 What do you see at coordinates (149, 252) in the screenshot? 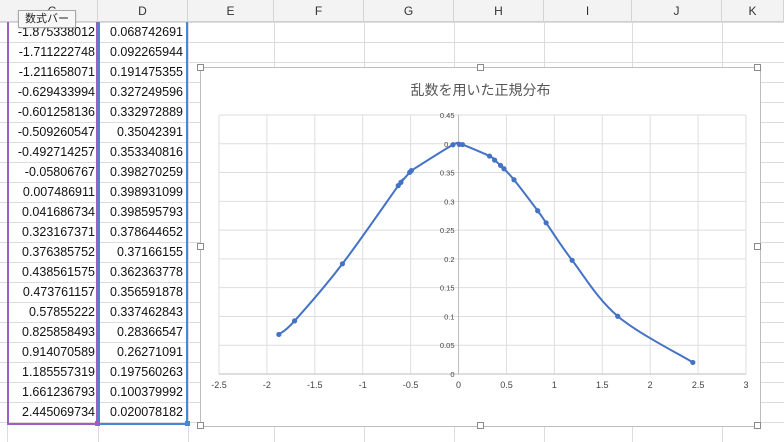
I see `cell-d: 0.37166155` at bounding box center [149, 252].